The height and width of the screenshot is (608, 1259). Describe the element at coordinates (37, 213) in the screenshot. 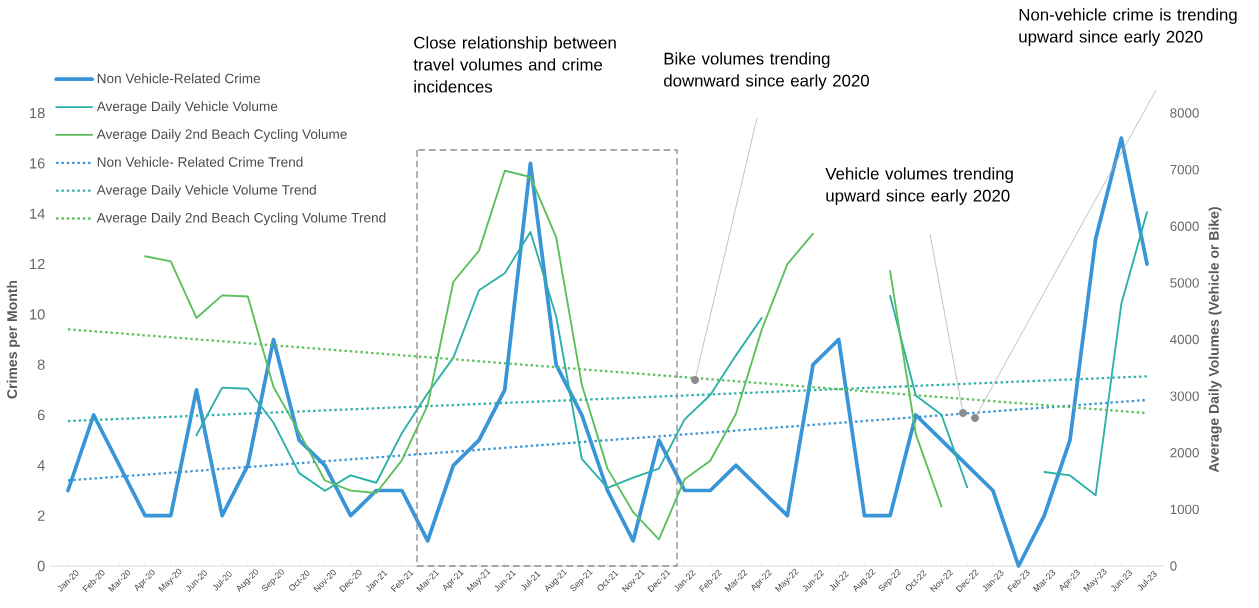

I see `y-tick-label: 14` at that location.